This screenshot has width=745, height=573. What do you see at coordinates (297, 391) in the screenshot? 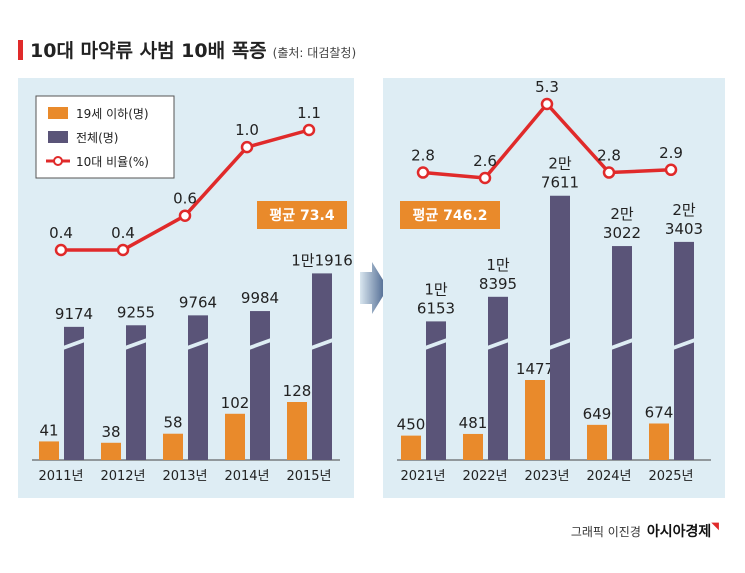
I see `youth-value-label: 128` at bounding box center [297, 391].